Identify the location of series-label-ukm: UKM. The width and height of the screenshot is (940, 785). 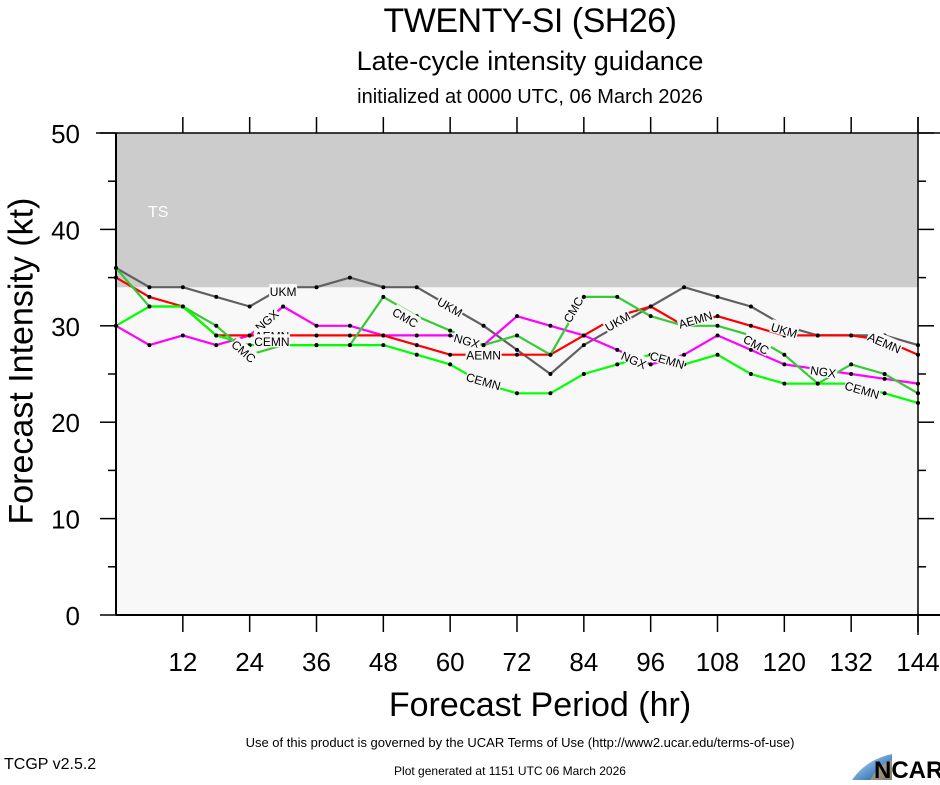
(283, 292).